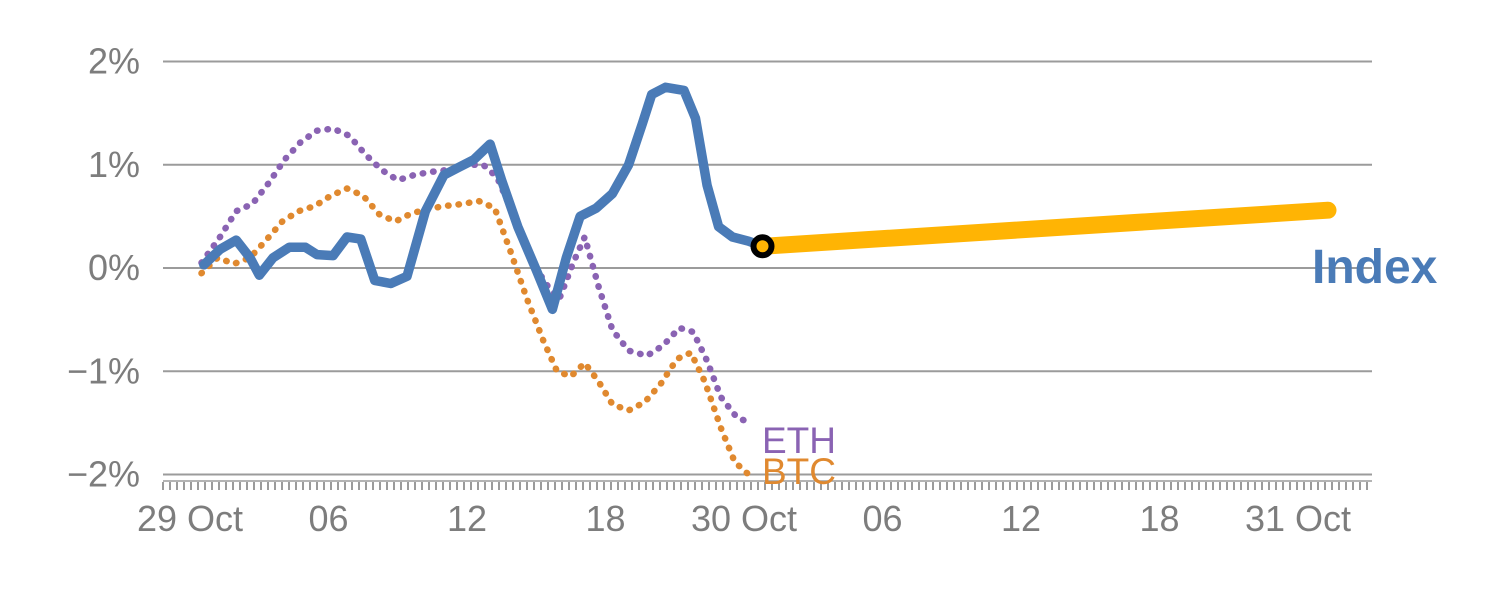 This screenshot has width=1500, height=600. Describe the element at coordinates (744, 518) in the screenshot. I see `x-tick-label: 30 Oct` at that location.